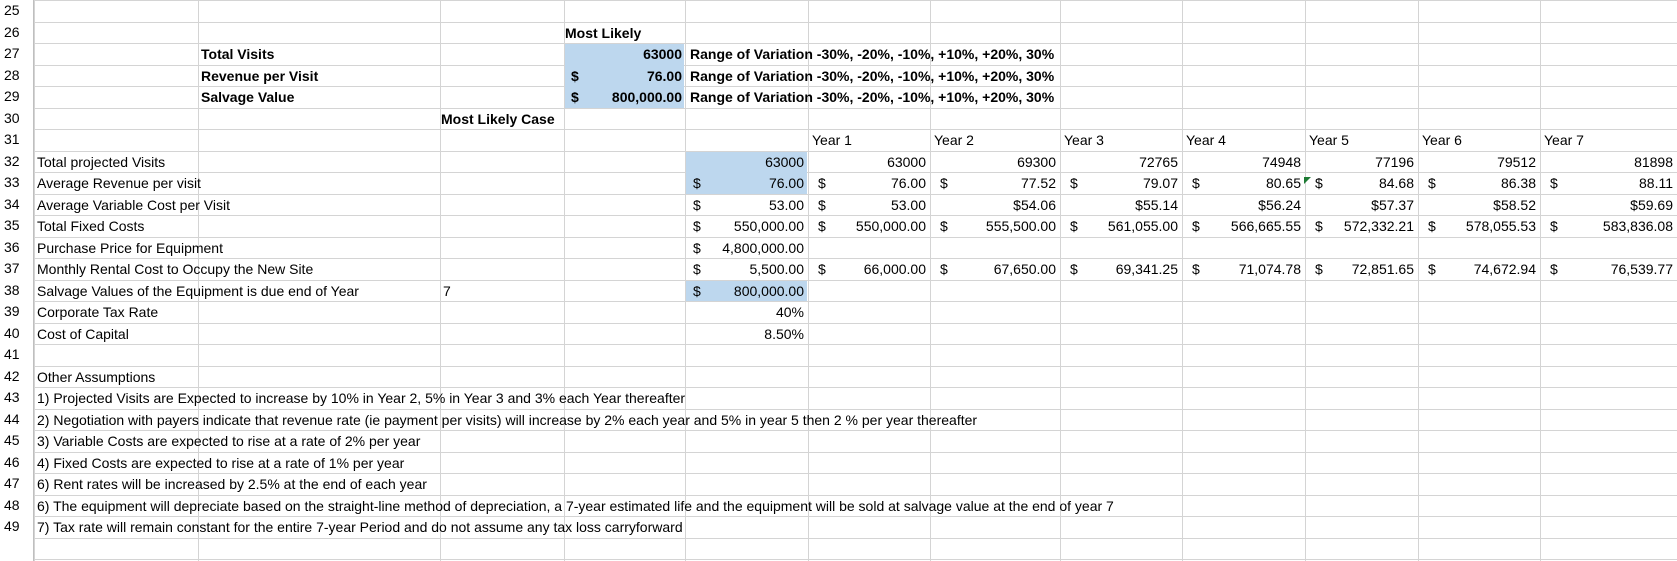 This screenshot has height=561, width=1677. Describe the element at coordinates (1038, 183) in the screenshot. I see `year-value: 77.52` at that location.